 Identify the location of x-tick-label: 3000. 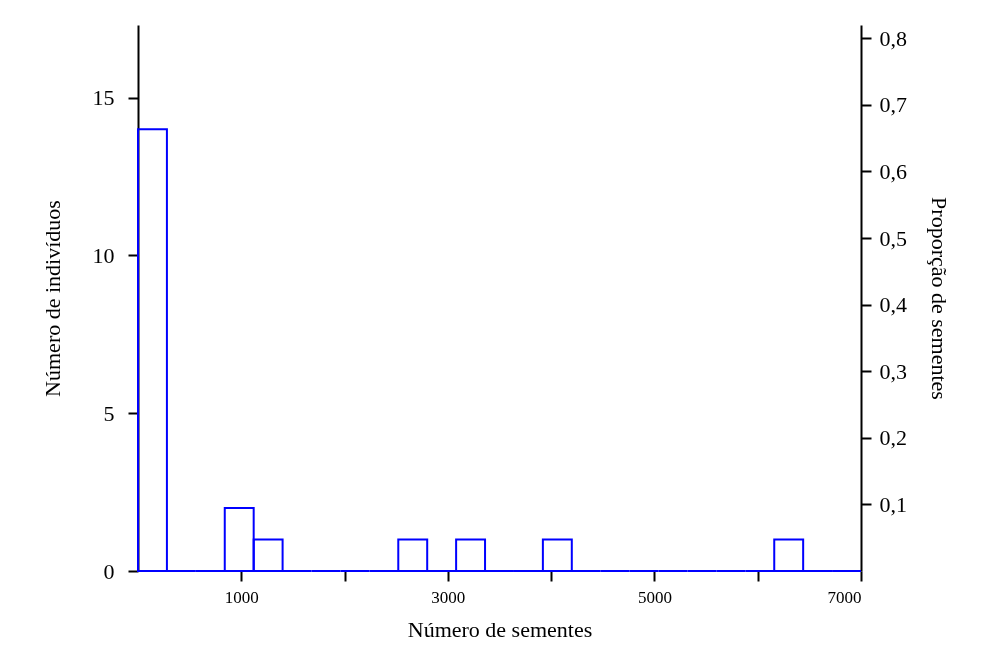
(448, 597).